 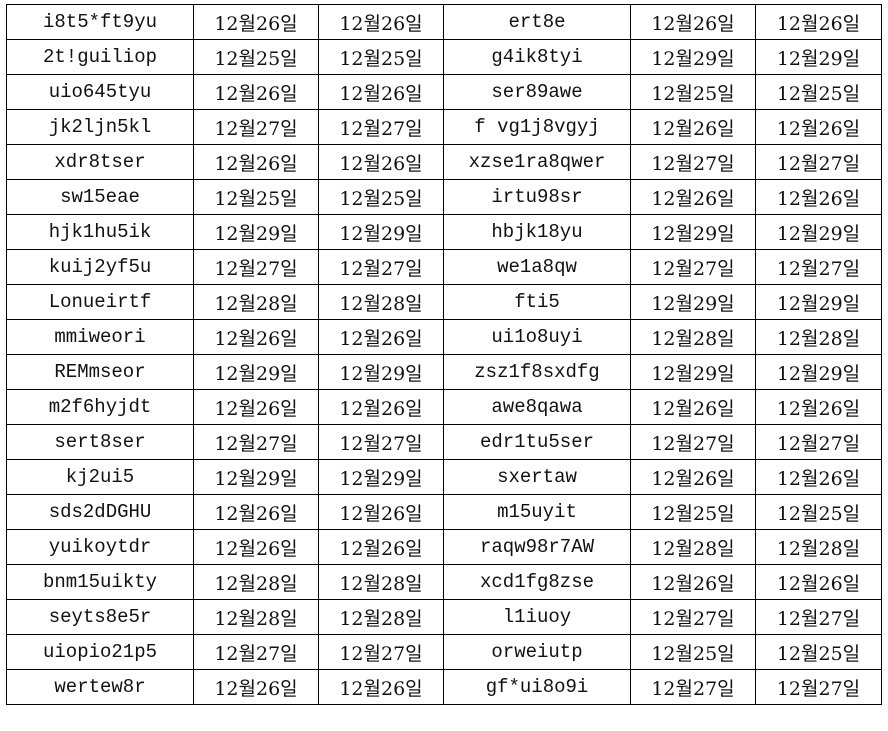 What do you see at coordinates (537, 547) in the screenshot?
I see `code-cell: raqw98r7AW` at bounding box center [537, 547].